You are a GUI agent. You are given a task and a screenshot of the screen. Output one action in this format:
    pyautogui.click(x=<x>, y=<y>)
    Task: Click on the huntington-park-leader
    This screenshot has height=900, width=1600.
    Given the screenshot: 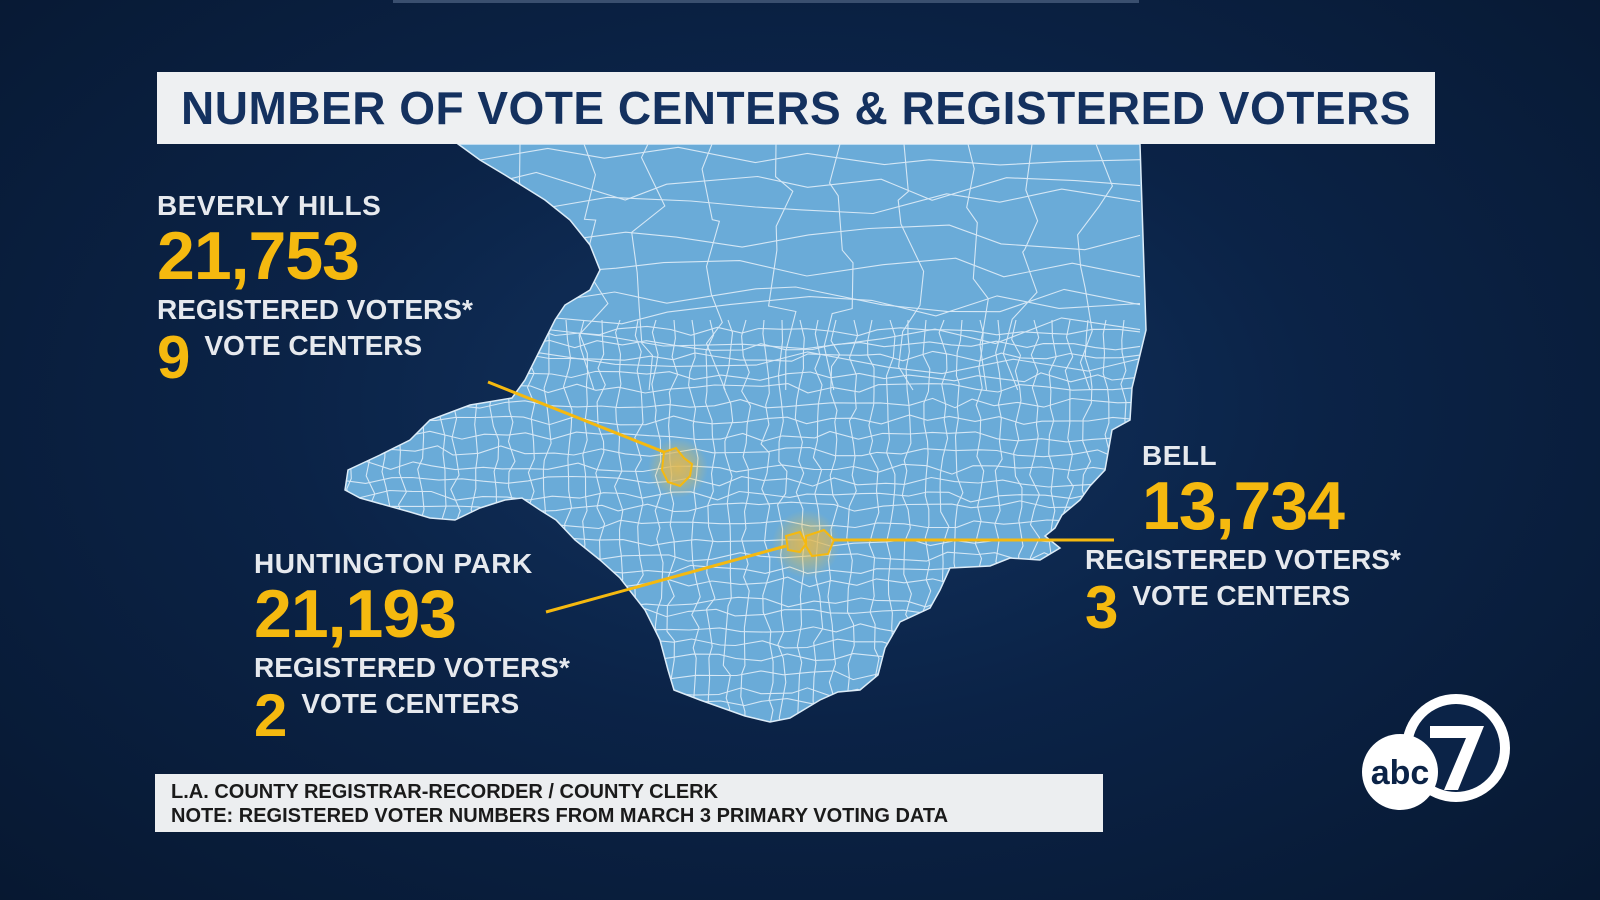 What is the action you would take?
    pyautogui.click(x=666, y=579)
    